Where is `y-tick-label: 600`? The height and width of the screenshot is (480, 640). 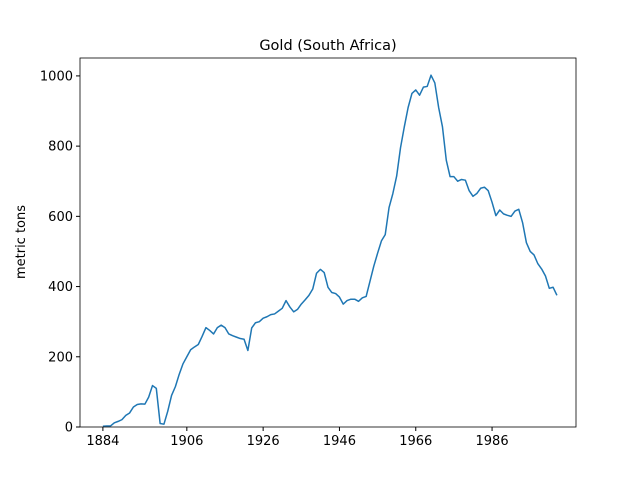
y-tick-label: 600 is located at coordinates (60, 217).